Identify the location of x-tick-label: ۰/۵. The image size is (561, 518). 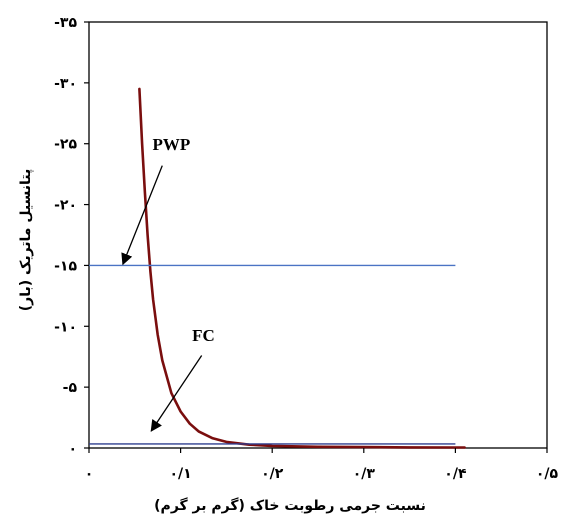
(547, 474).